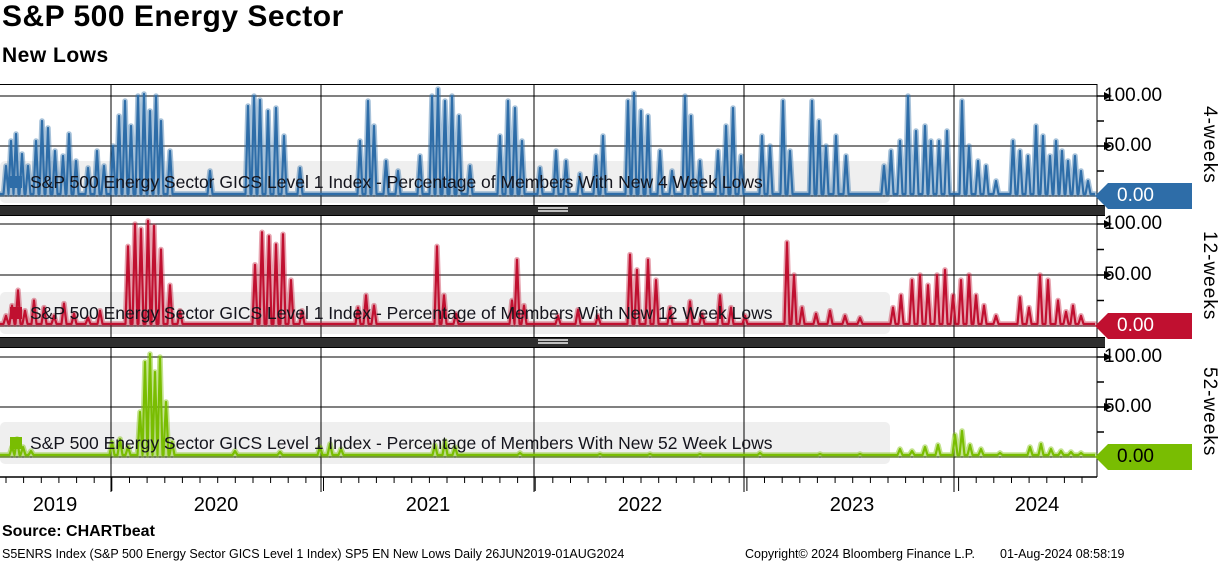 The image size is (1224, 566). Describe the element at coordinates (1128, 274) in the screenshot. I see `ytick-50-12-weeks: 50.00` at that location.